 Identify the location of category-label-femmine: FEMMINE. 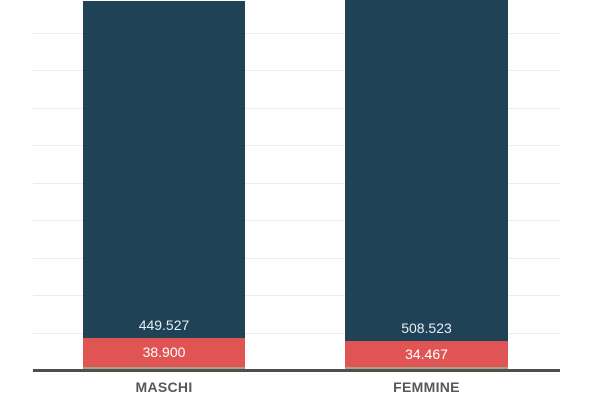
(426, 387).